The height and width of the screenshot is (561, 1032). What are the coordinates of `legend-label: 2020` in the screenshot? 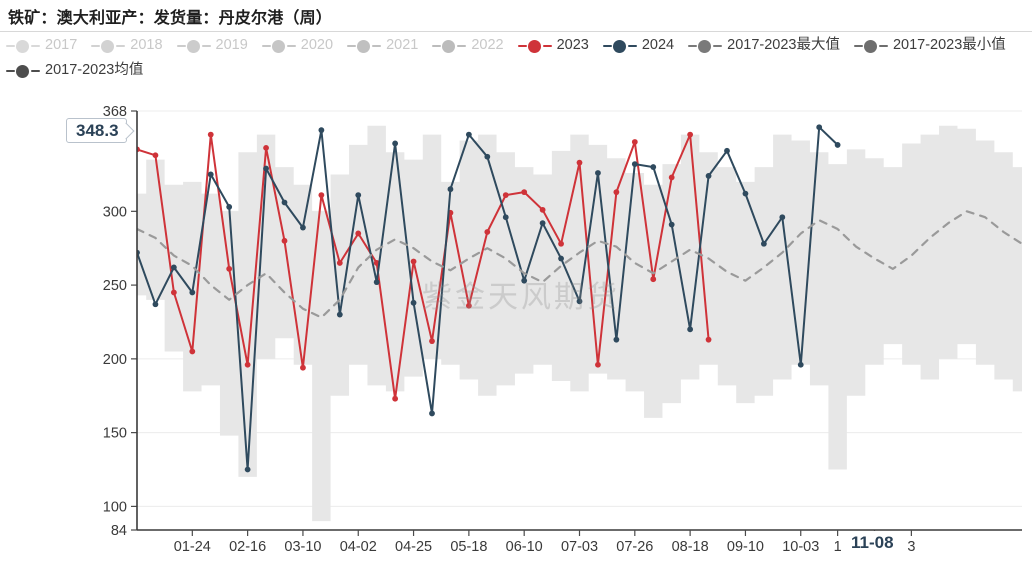 It's located at (317, 45).